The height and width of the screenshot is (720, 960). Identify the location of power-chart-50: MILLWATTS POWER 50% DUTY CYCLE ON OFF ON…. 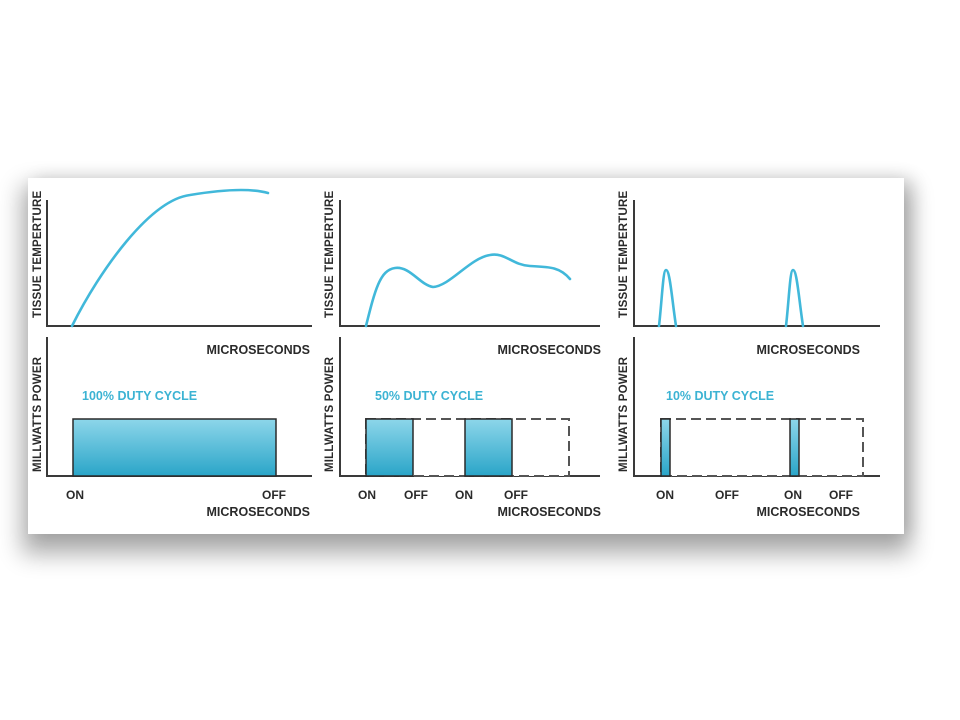
(462, 428).